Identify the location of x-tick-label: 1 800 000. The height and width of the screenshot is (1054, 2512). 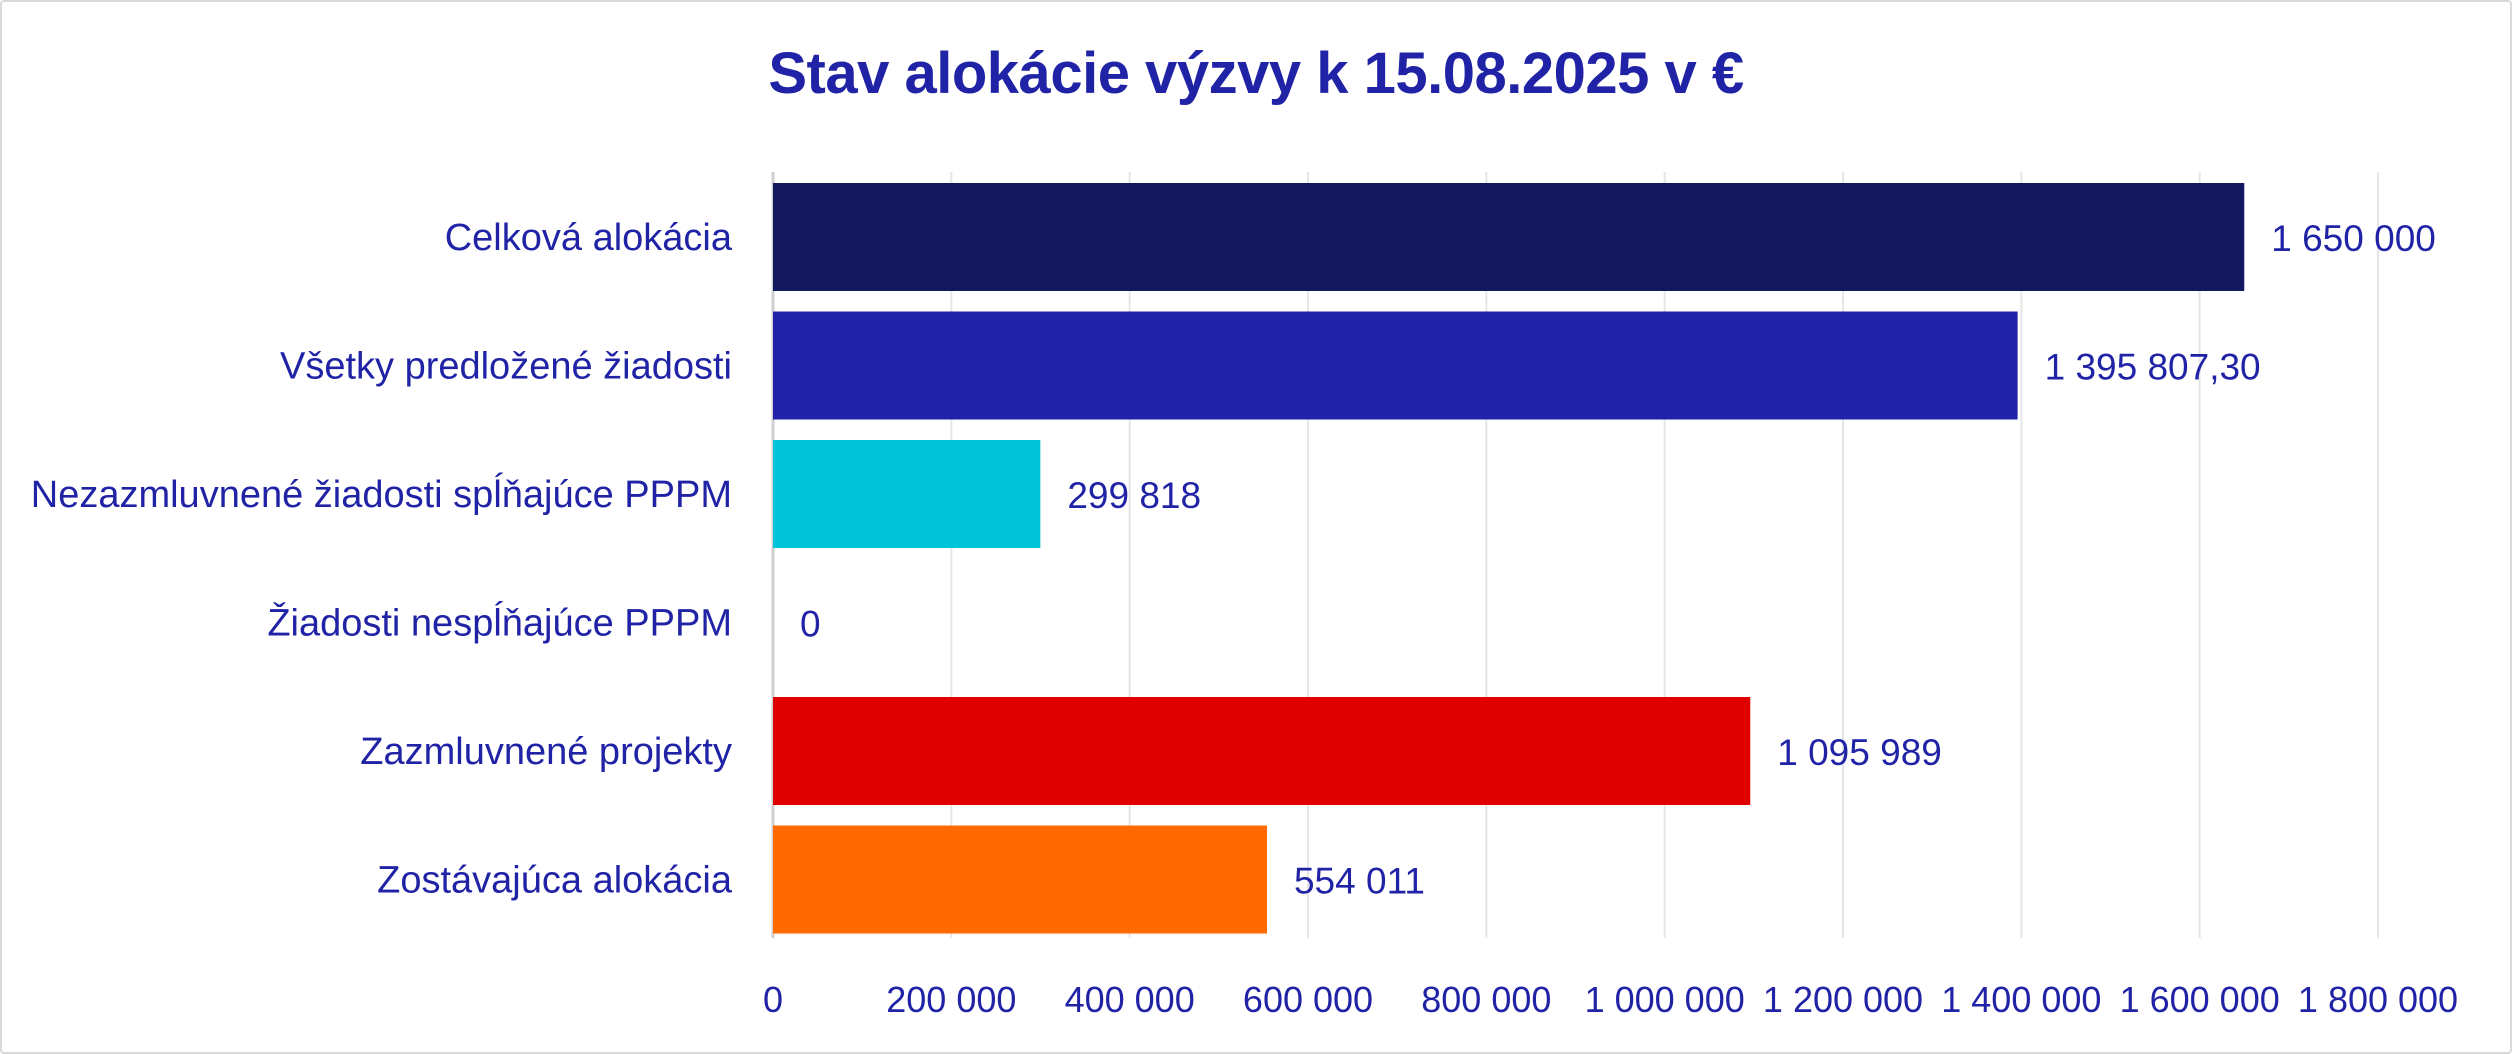
(2378, 999).